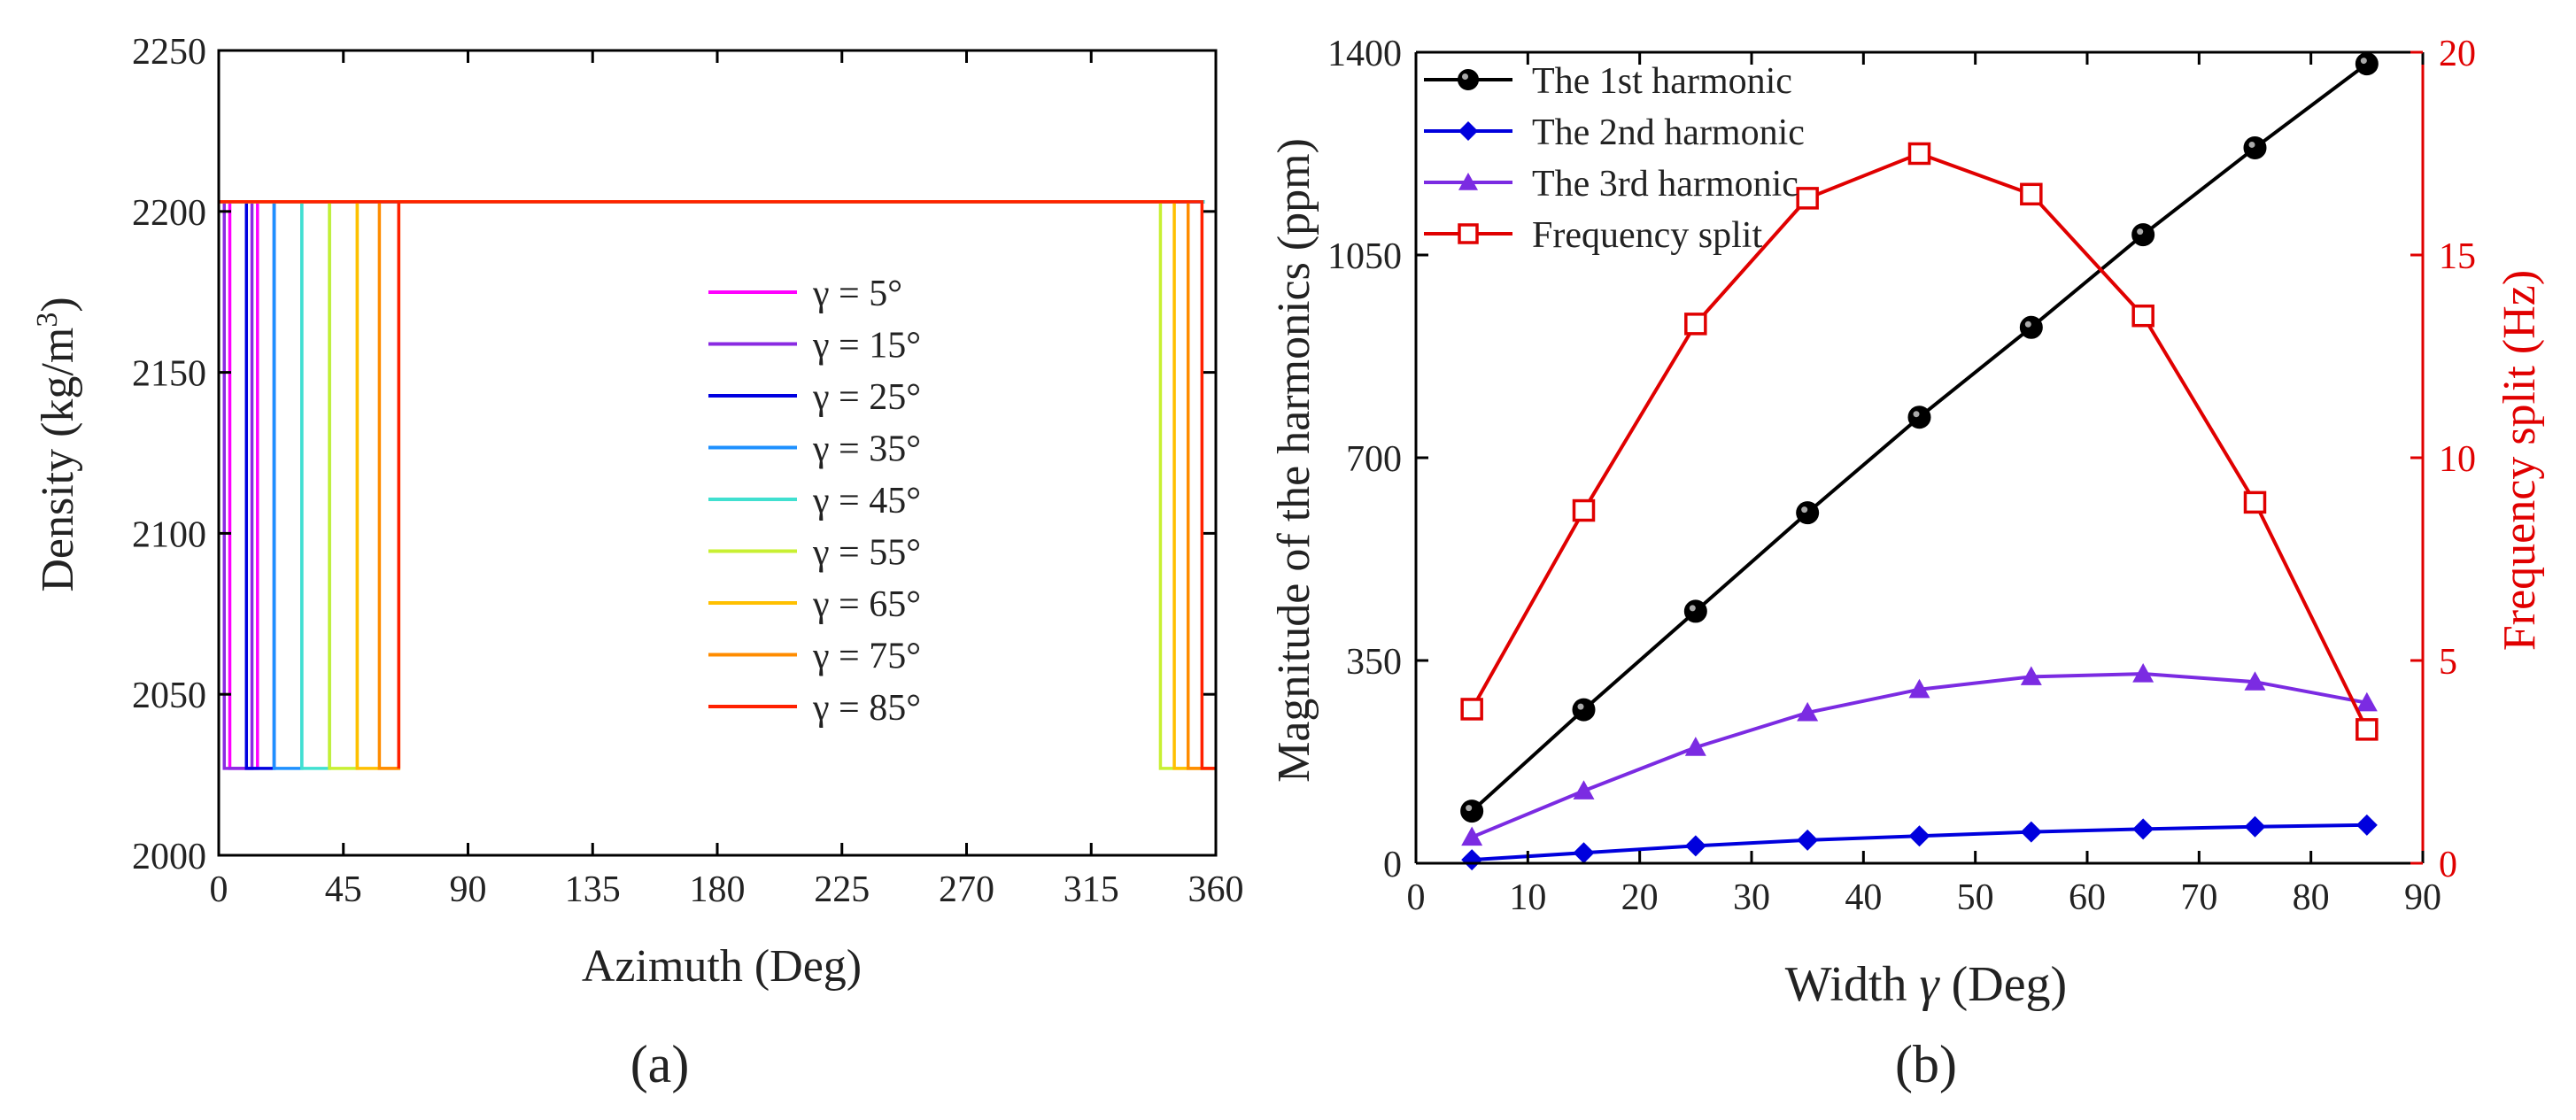 This screenshot has height=1120, width=2576. I want to click on panel-a-y-axis-label-main: Density (kg/m, so click(58, 460).